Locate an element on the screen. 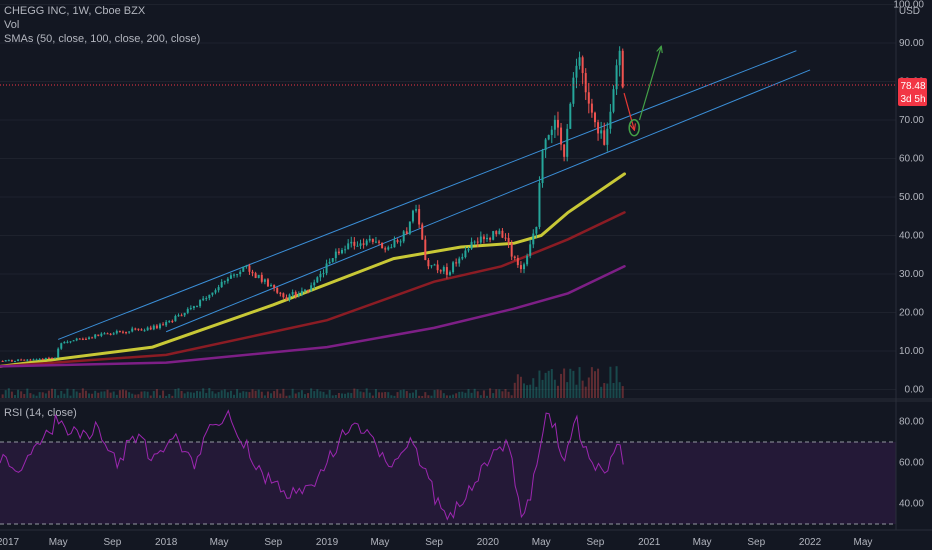  rsi-axis: 80.00 60.00 40.00 is located at coordinates (911, 463).